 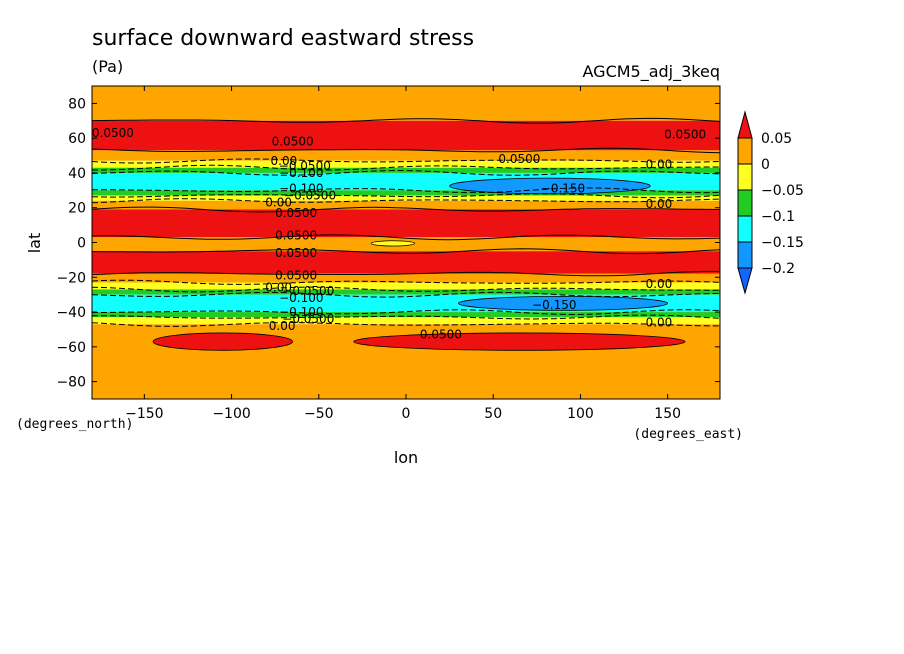 I want to click on y-tick-label: −40, so click(x=71, y=313).